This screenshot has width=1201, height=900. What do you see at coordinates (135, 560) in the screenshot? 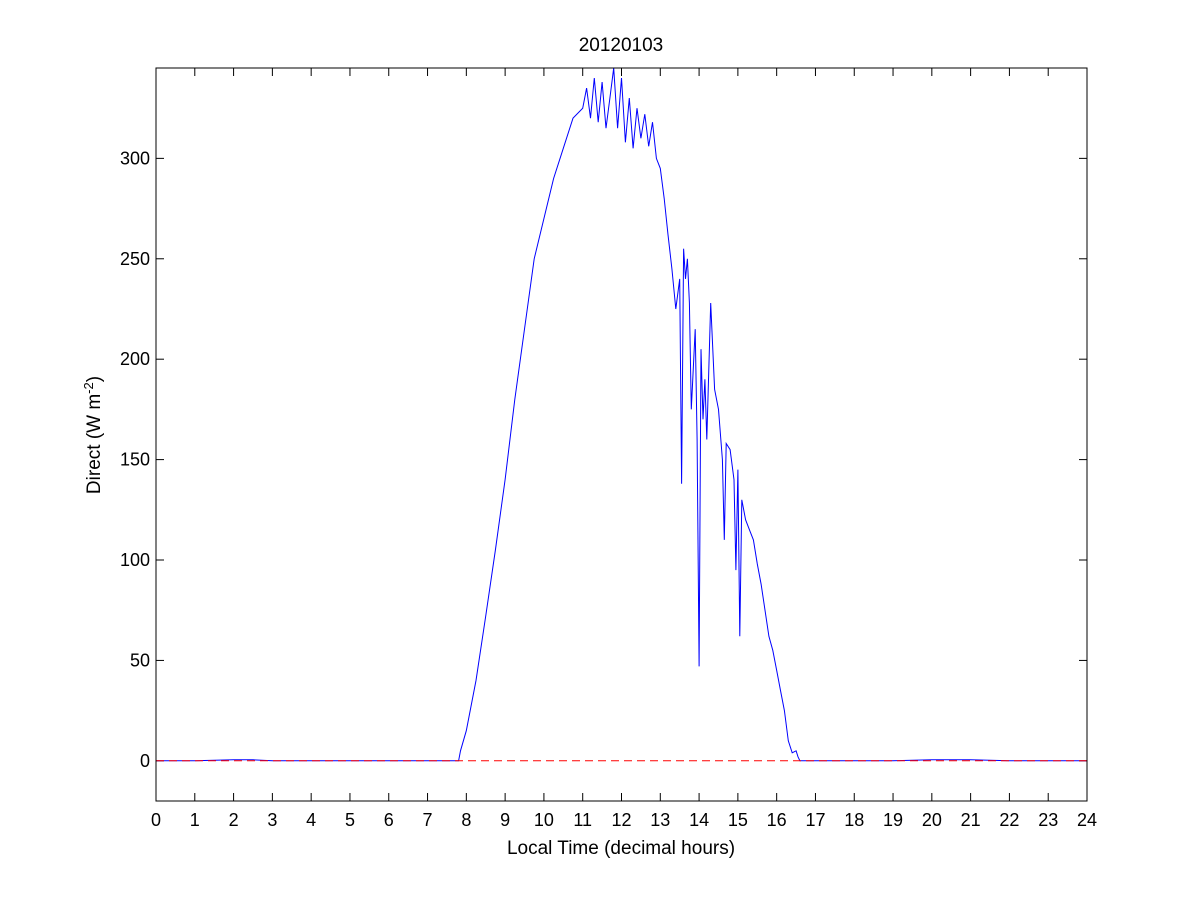
I see `y-tick-label: 100` at bounding box center [135, 560].